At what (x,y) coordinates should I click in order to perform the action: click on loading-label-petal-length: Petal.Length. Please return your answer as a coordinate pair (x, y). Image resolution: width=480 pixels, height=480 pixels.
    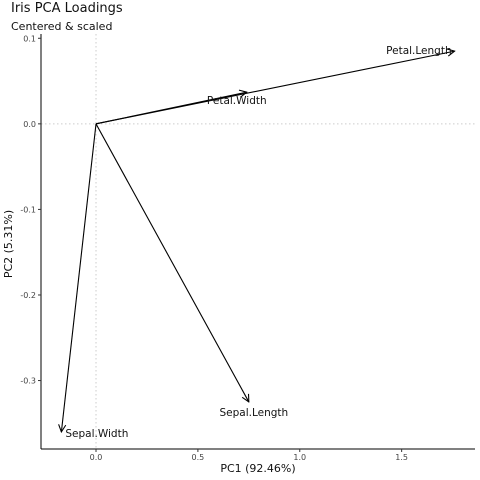
    Looking at the image, I should click on (418, 51).